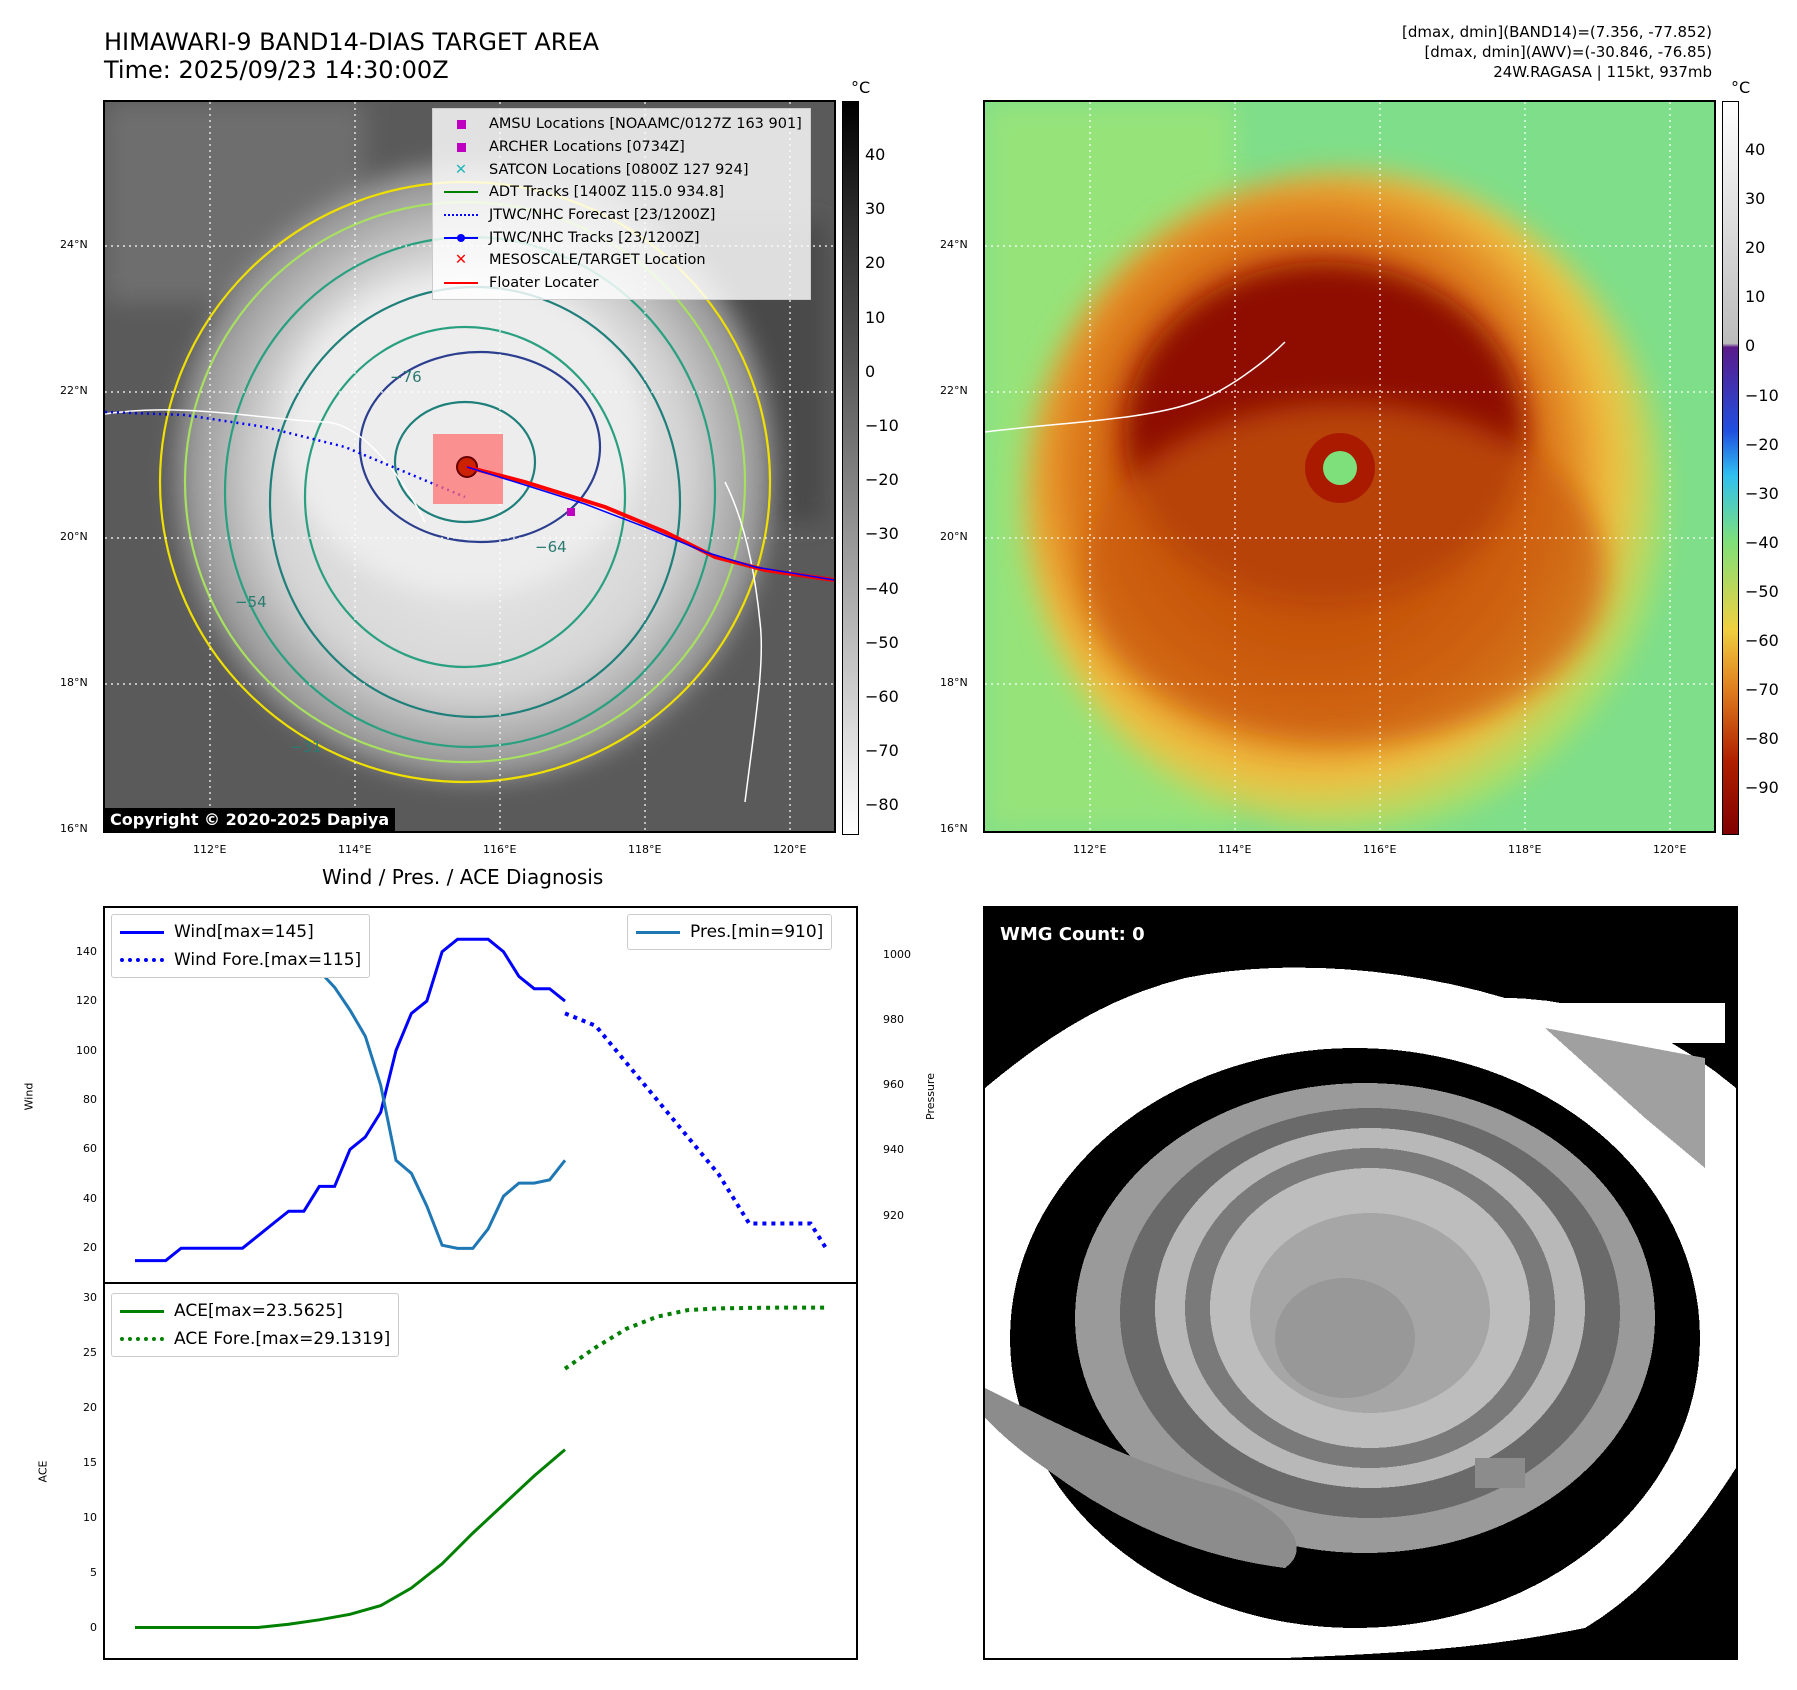 This screenshot has width=1797, height=1690. What do you see at coordinates (551, 547) in the screenshot?
I see `contour-label-64: −64` at bounding box center [551, 547].